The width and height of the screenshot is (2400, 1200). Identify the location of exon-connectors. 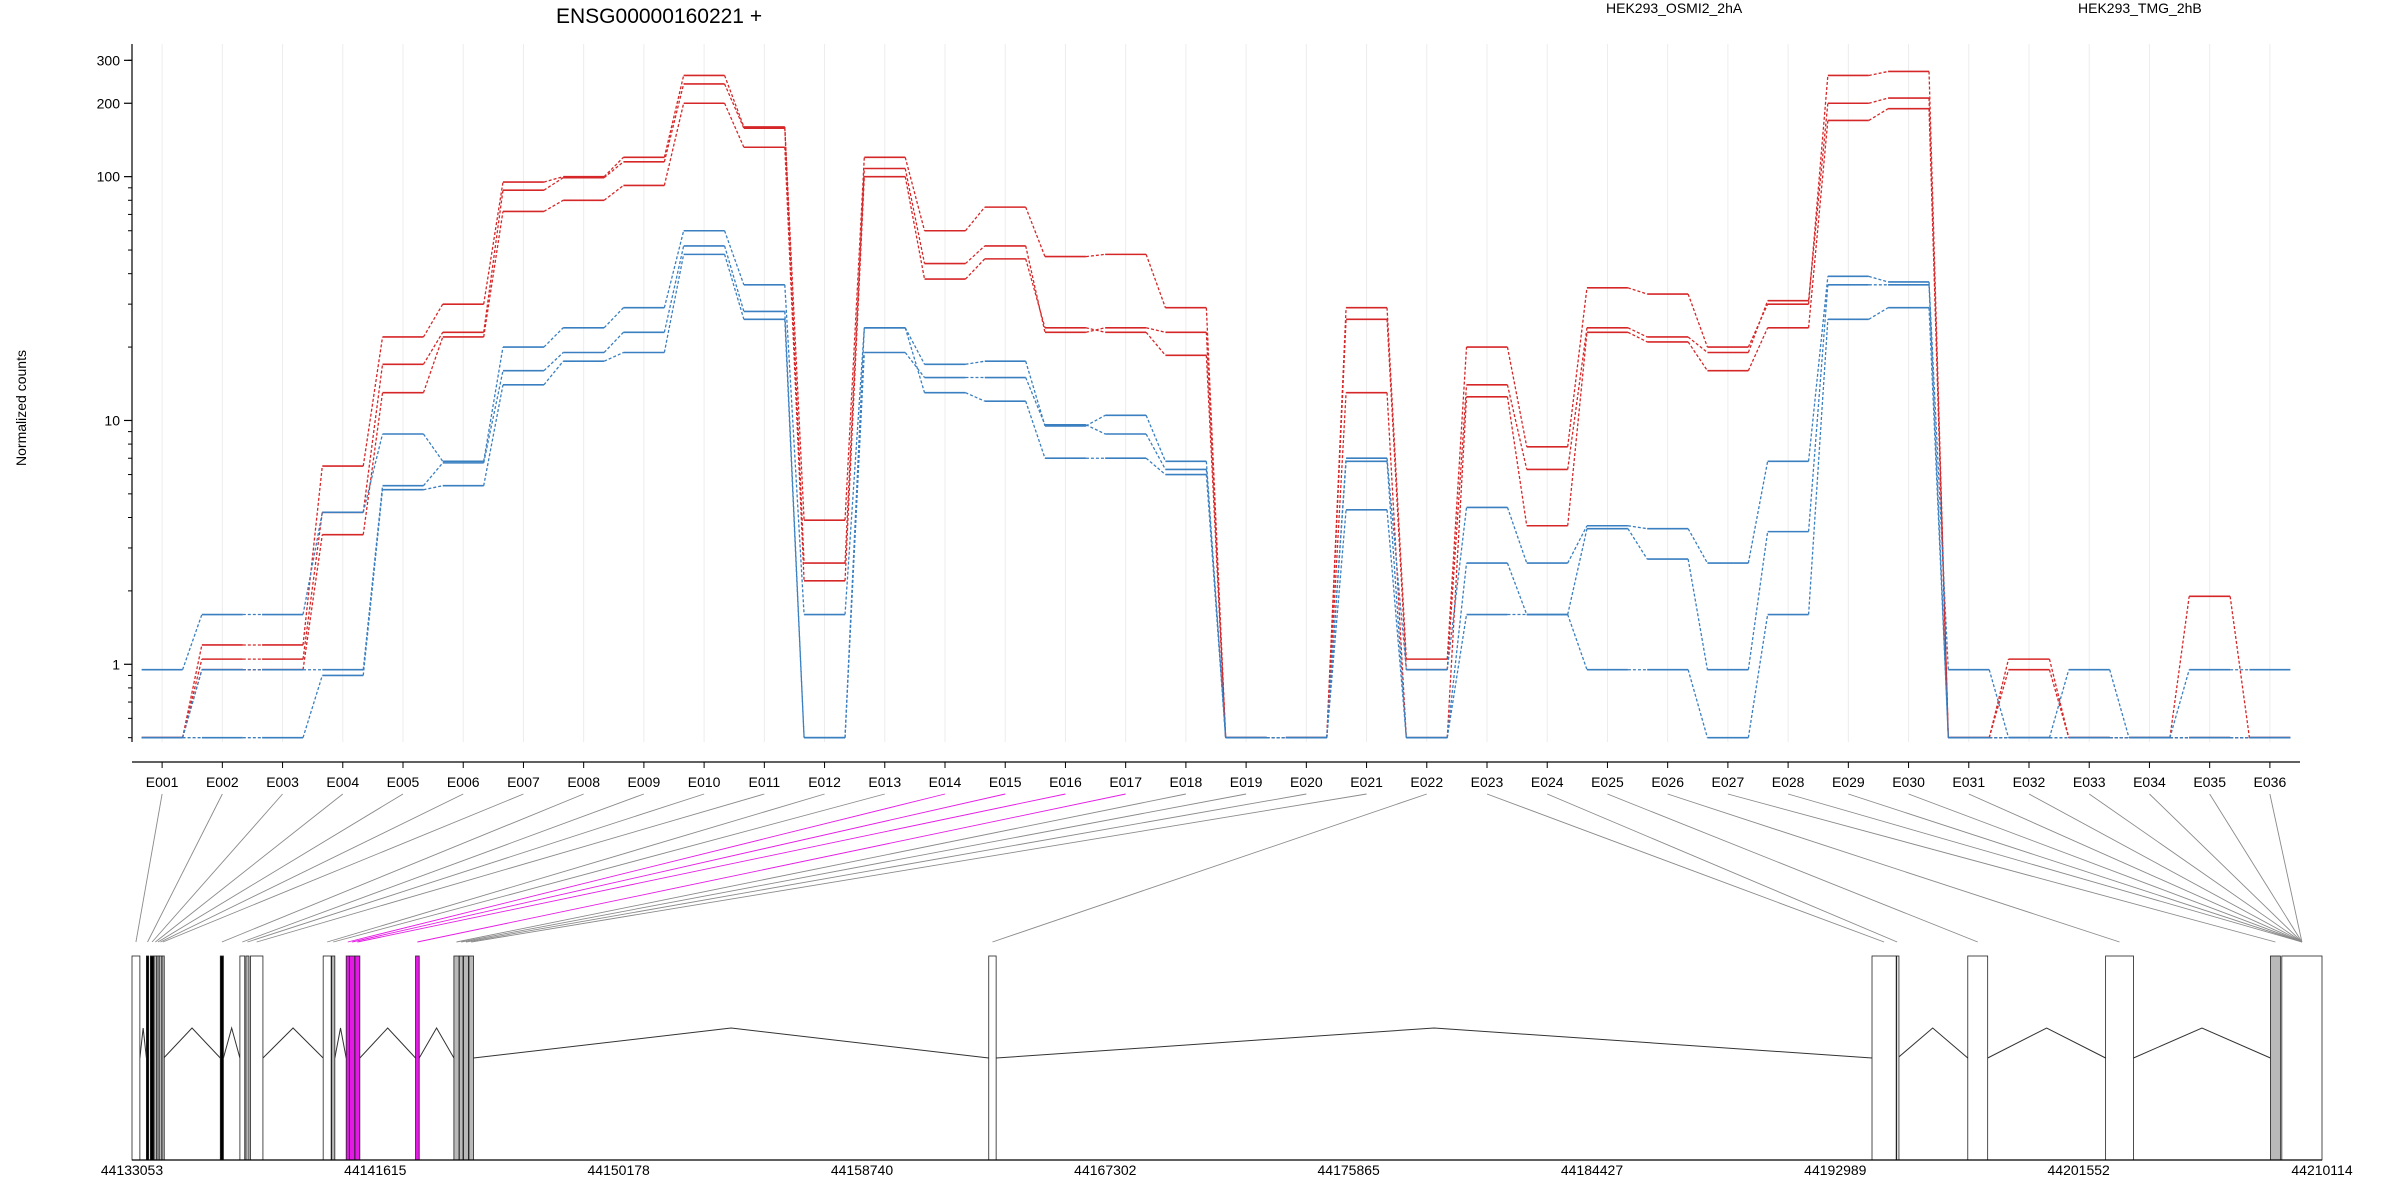
(1219, 868).